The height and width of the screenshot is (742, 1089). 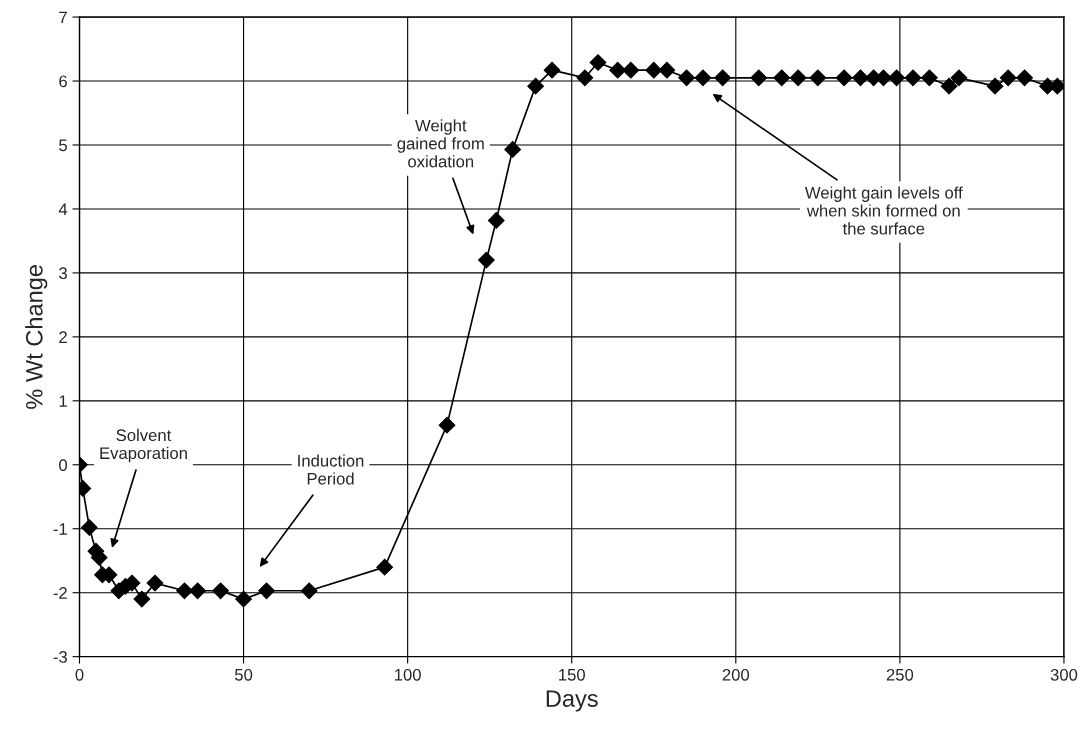 I want to click on y-tick-label: 3, so click(x=63, y=273).